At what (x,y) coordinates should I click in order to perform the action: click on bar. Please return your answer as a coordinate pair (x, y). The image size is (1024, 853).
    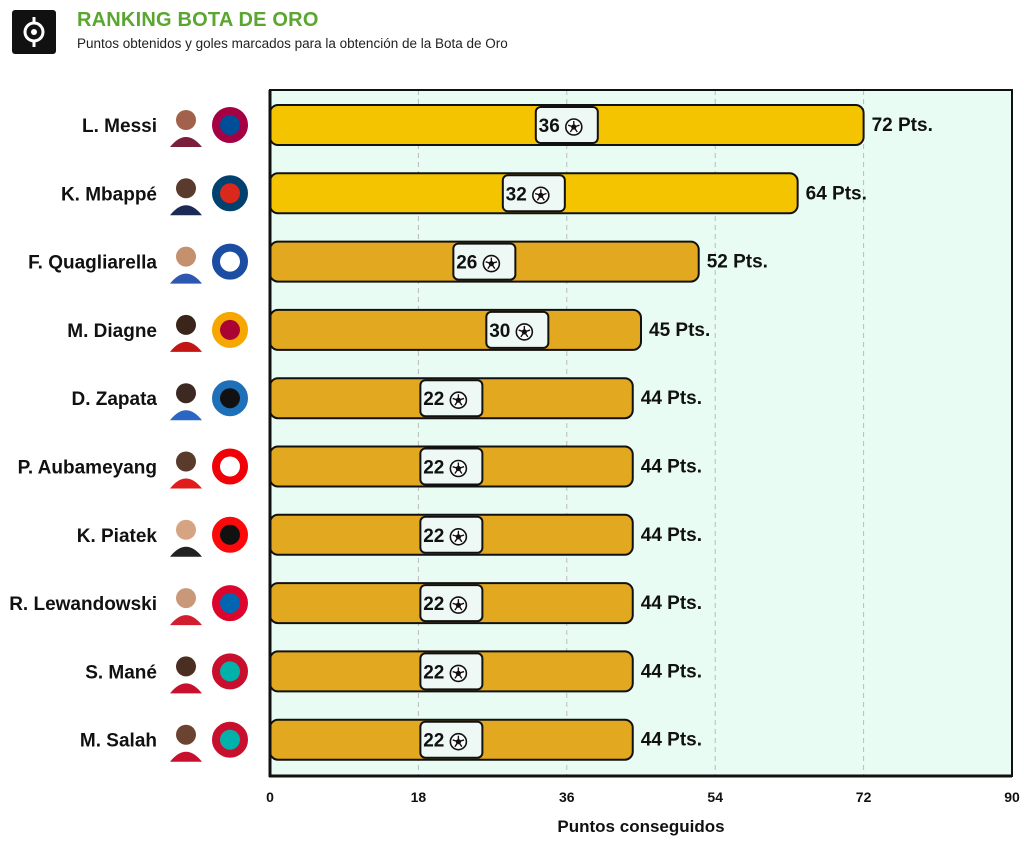
    Looking at the image, I should click on (455, 329).